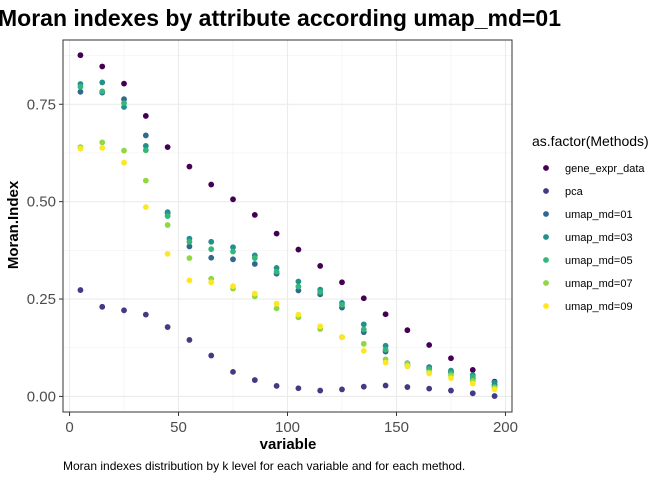  What do you see at coordinates (287, 427) in the screenshot?
I see `x-tick-label: 100` at bounding box center [287, 427].